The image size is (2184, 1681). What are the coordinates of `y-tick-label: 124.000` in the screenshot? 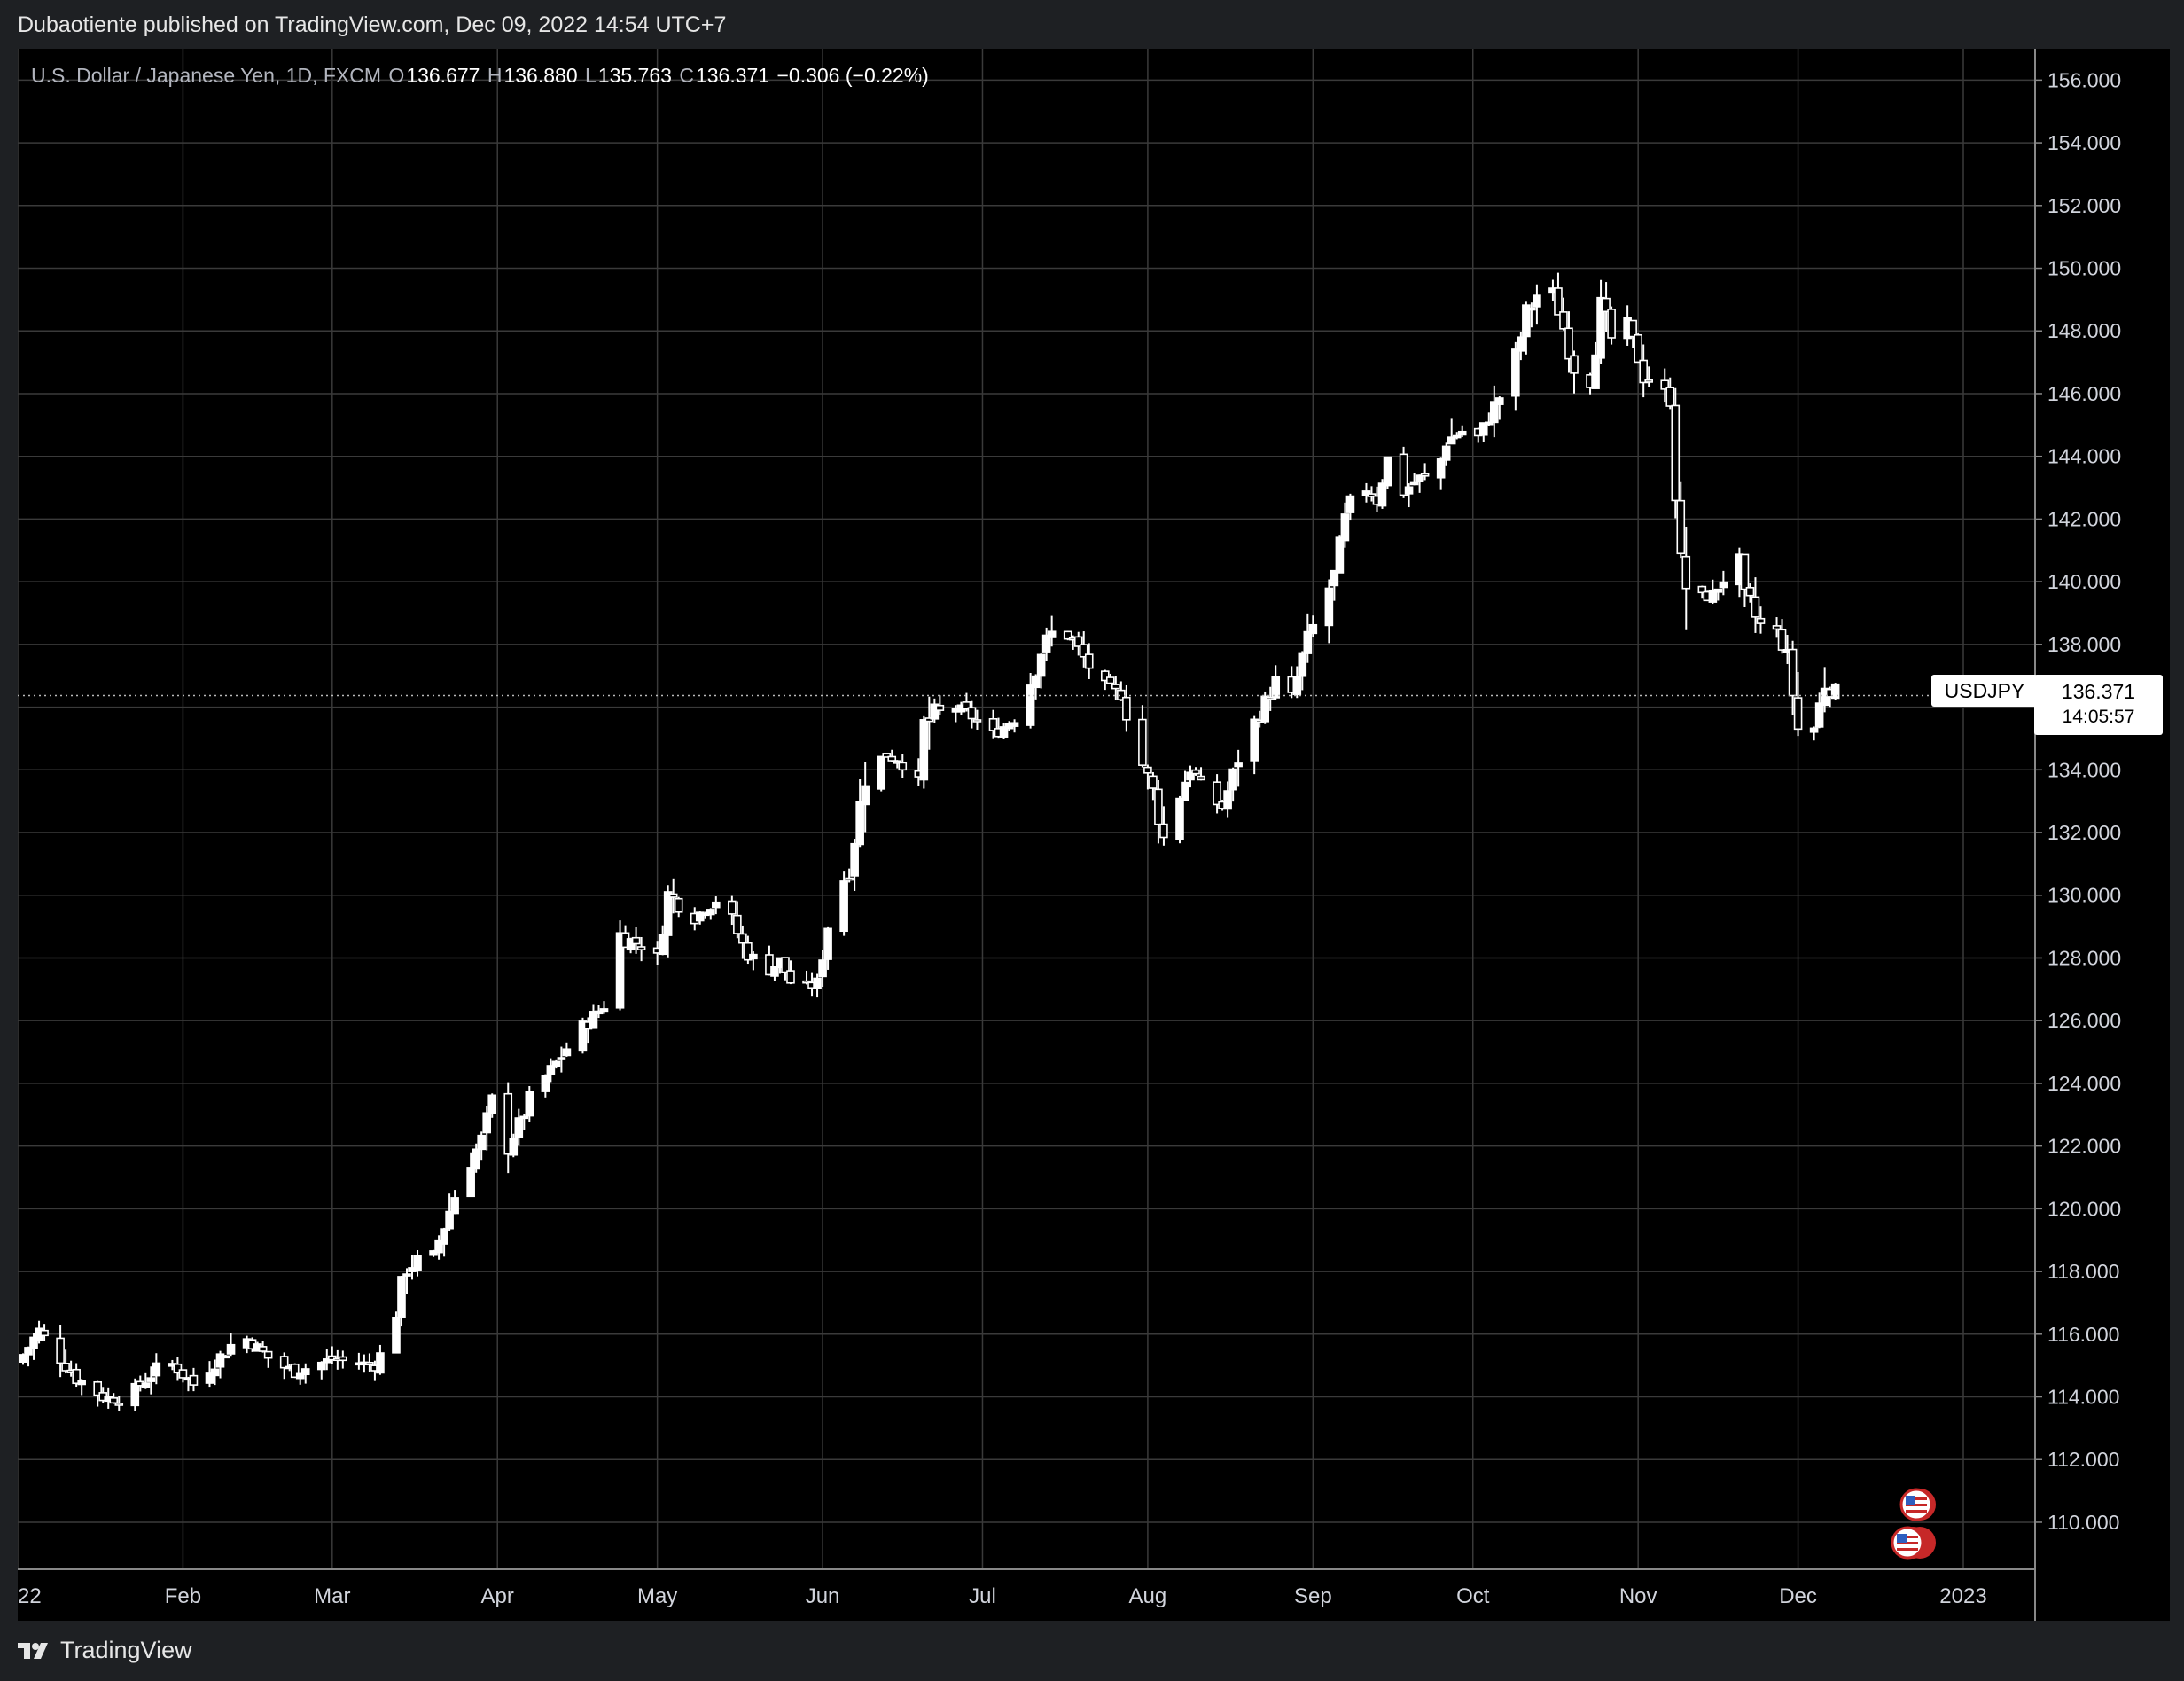 It's located at (2084, 1083).